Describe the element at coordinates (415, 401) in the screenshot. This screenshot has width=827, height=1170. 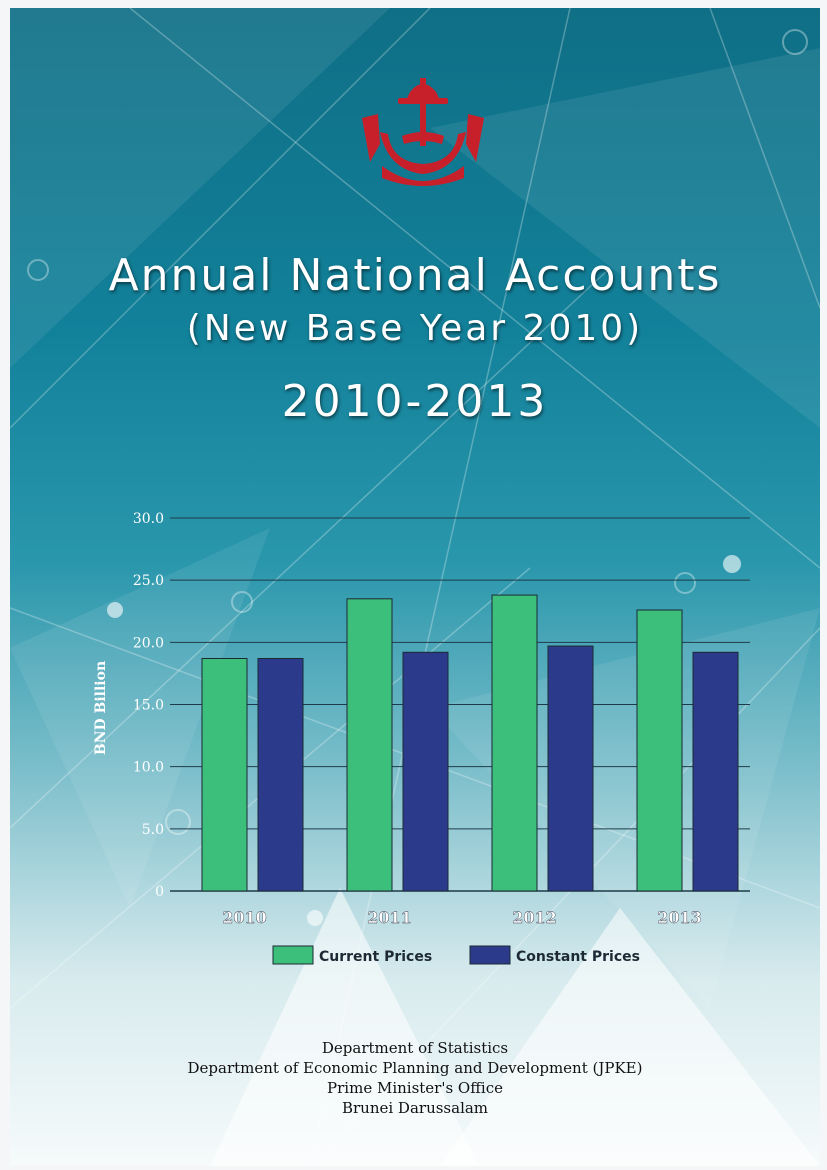
I see `report-years: 2010-2013` at that location.